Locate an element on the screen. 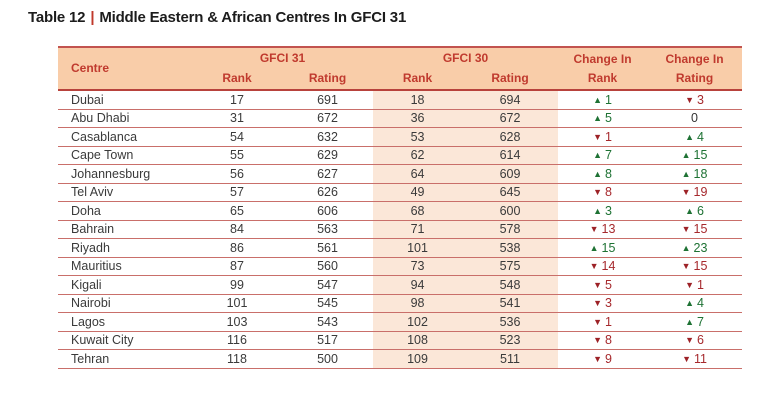  centre-cell: Kigali is located at coordinates (125, 285).